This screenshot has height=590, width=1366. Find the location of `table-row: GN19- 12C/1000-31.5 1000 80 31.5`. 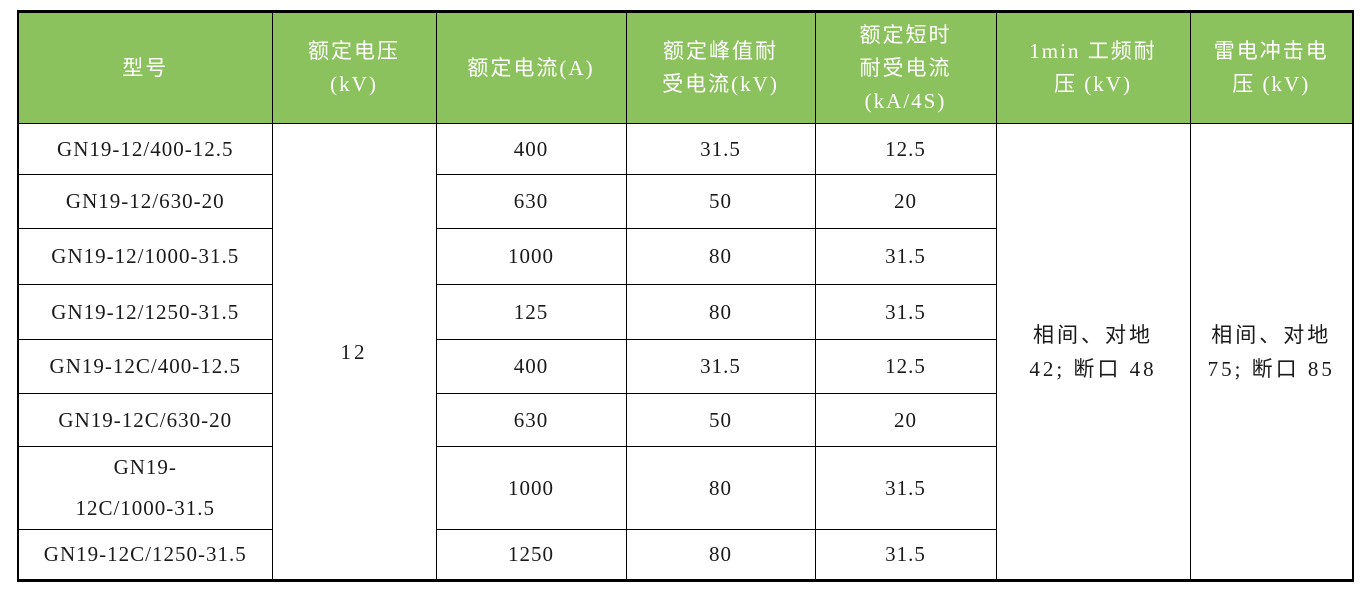

table-row: GN19- 12C/1000-31.5 1000 80 31.5 is located at coordinates (685, 488).